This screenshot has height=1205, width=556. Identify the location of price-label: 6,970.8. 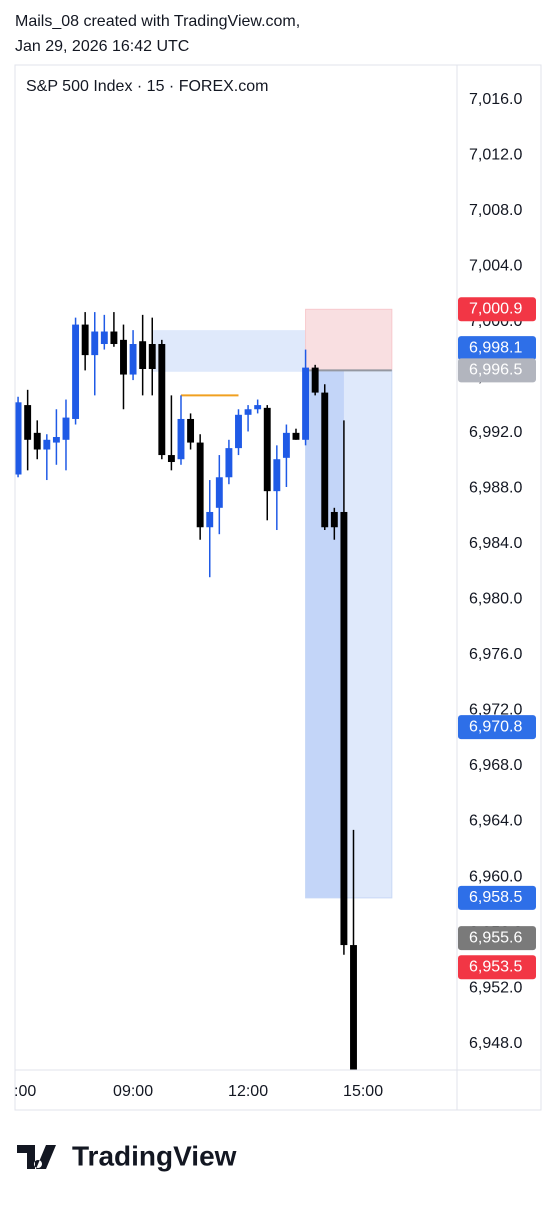
(495, 726).